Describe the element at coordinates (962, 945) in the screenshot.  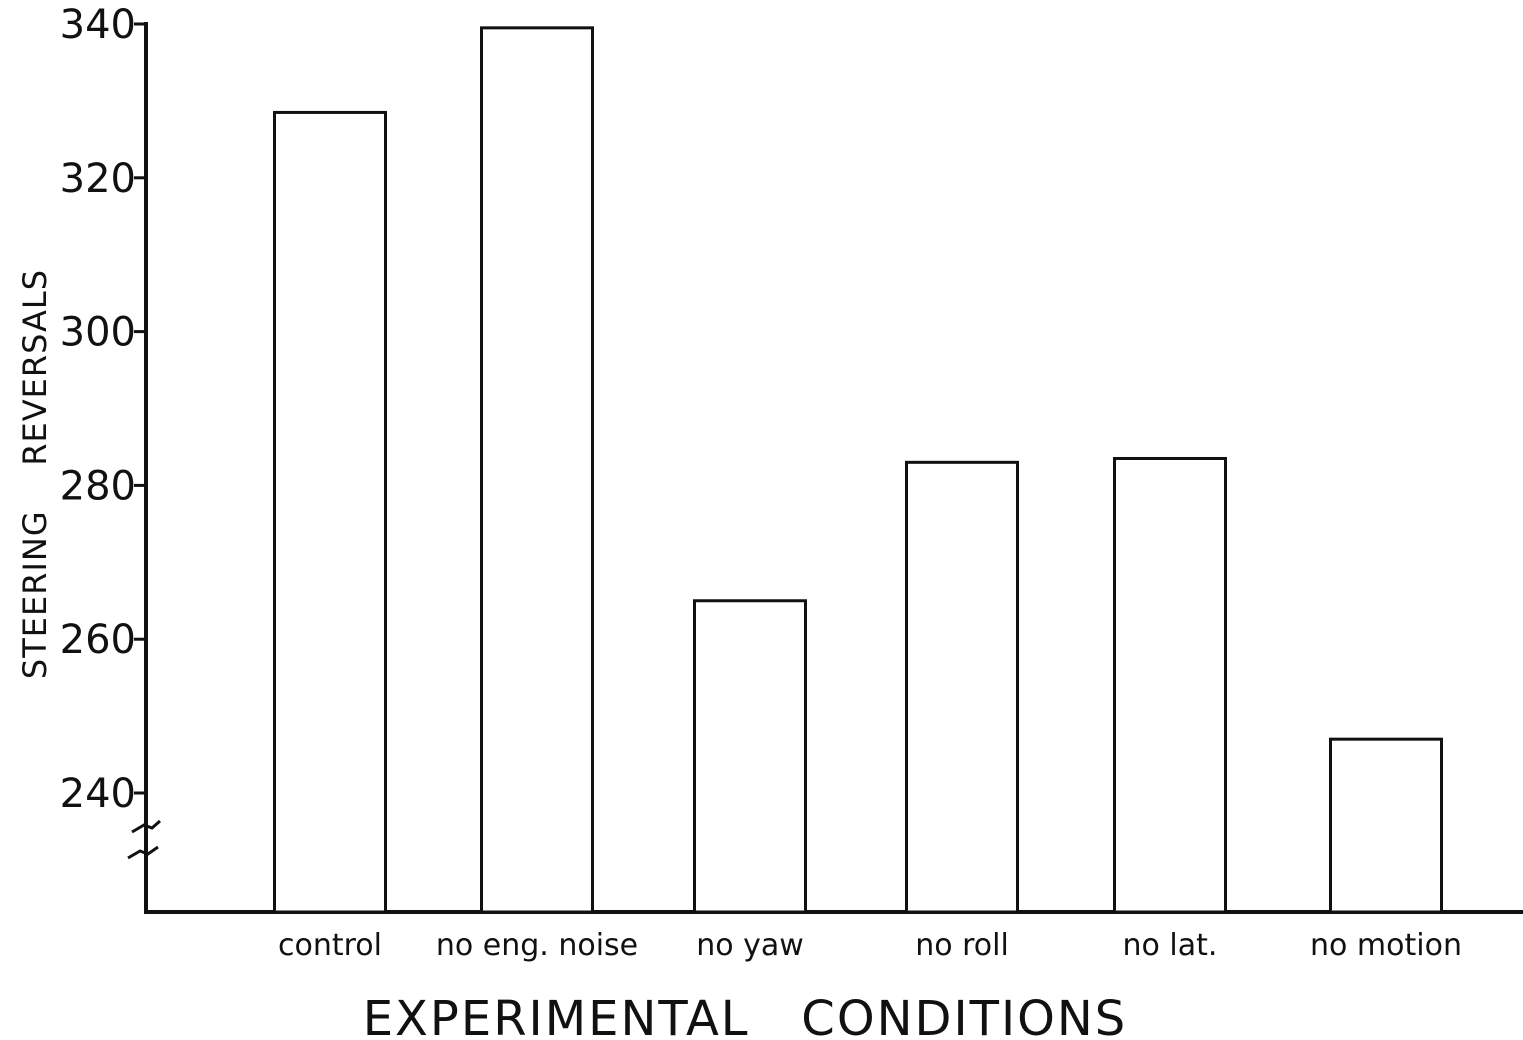
I see `x-tick-label: no roll` at that location.